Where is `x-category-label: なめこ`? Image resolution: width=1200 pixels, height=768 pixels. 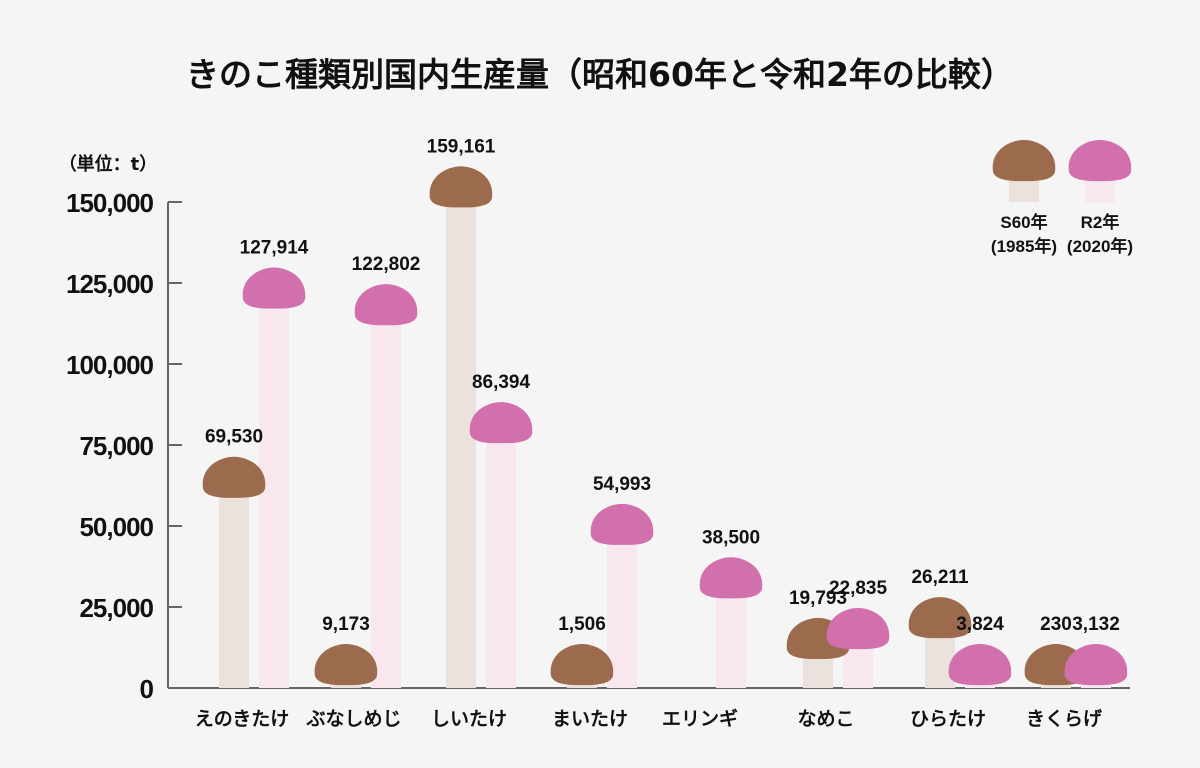
x-category-label: なめこ is located at coordinates (825, 719).